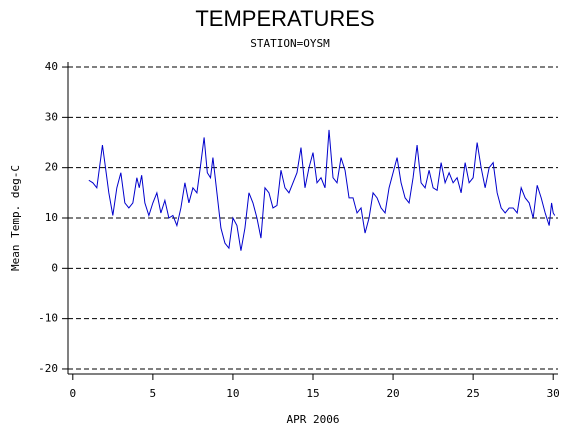  I want to click on x-axis-label: APR 2006, so click(313, 419).